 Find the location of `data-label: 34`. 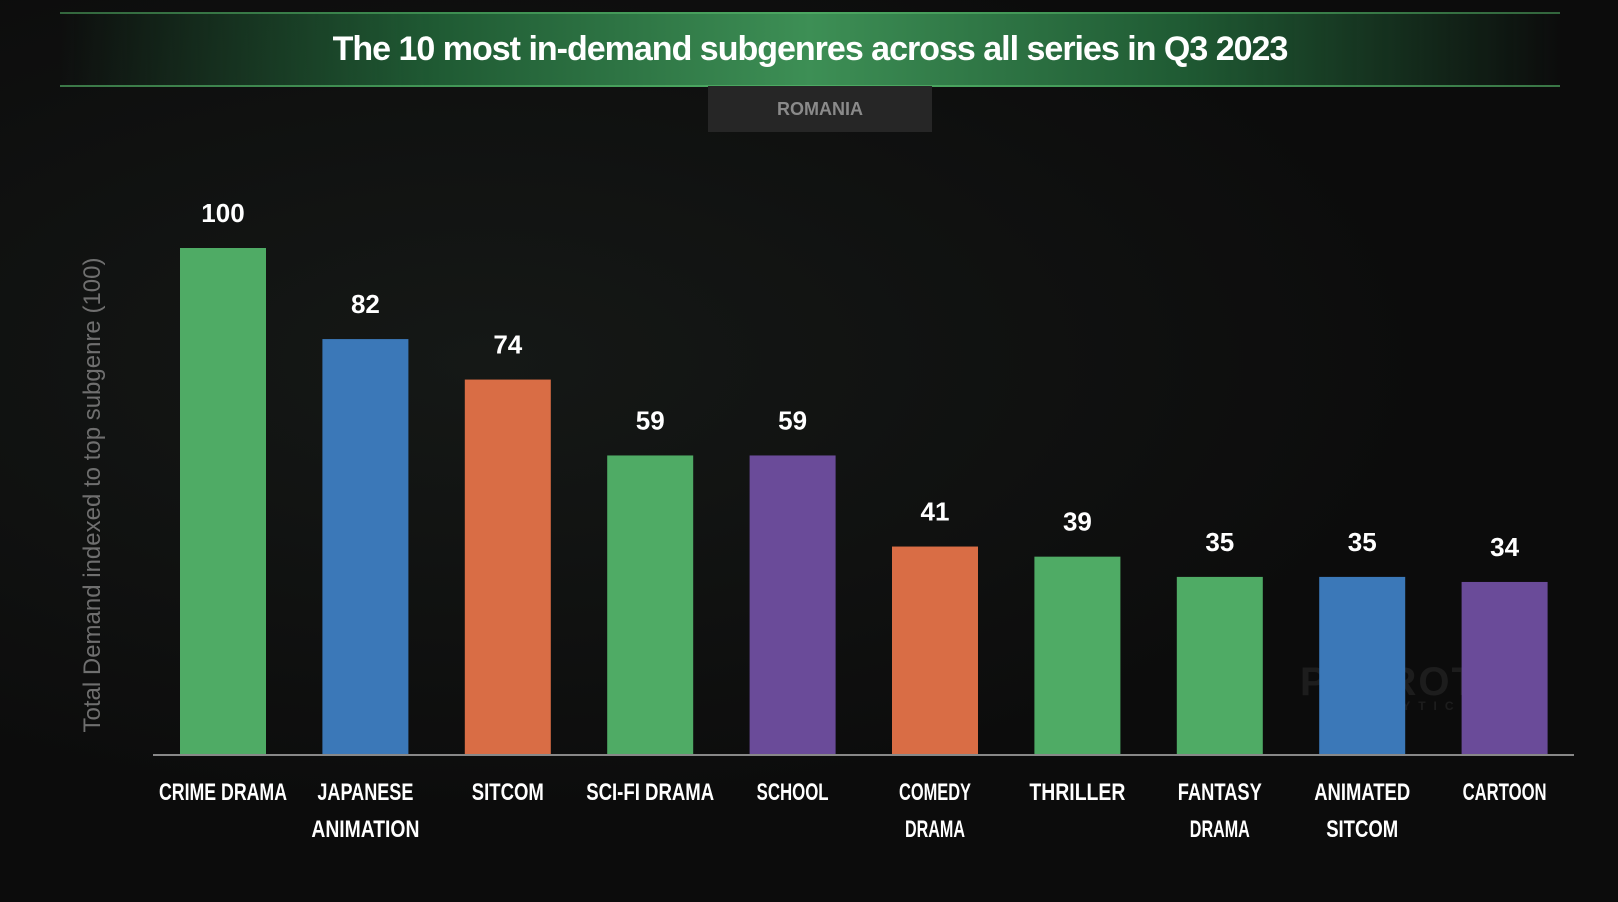

data-label: 34 is located at coordinates (1504, 547).